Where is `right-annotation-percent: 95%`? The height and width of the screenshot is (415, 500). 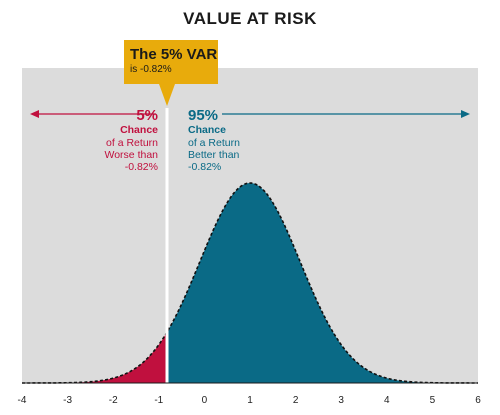 right-annotation-percent: 95% is located at coordinates (203, 115).